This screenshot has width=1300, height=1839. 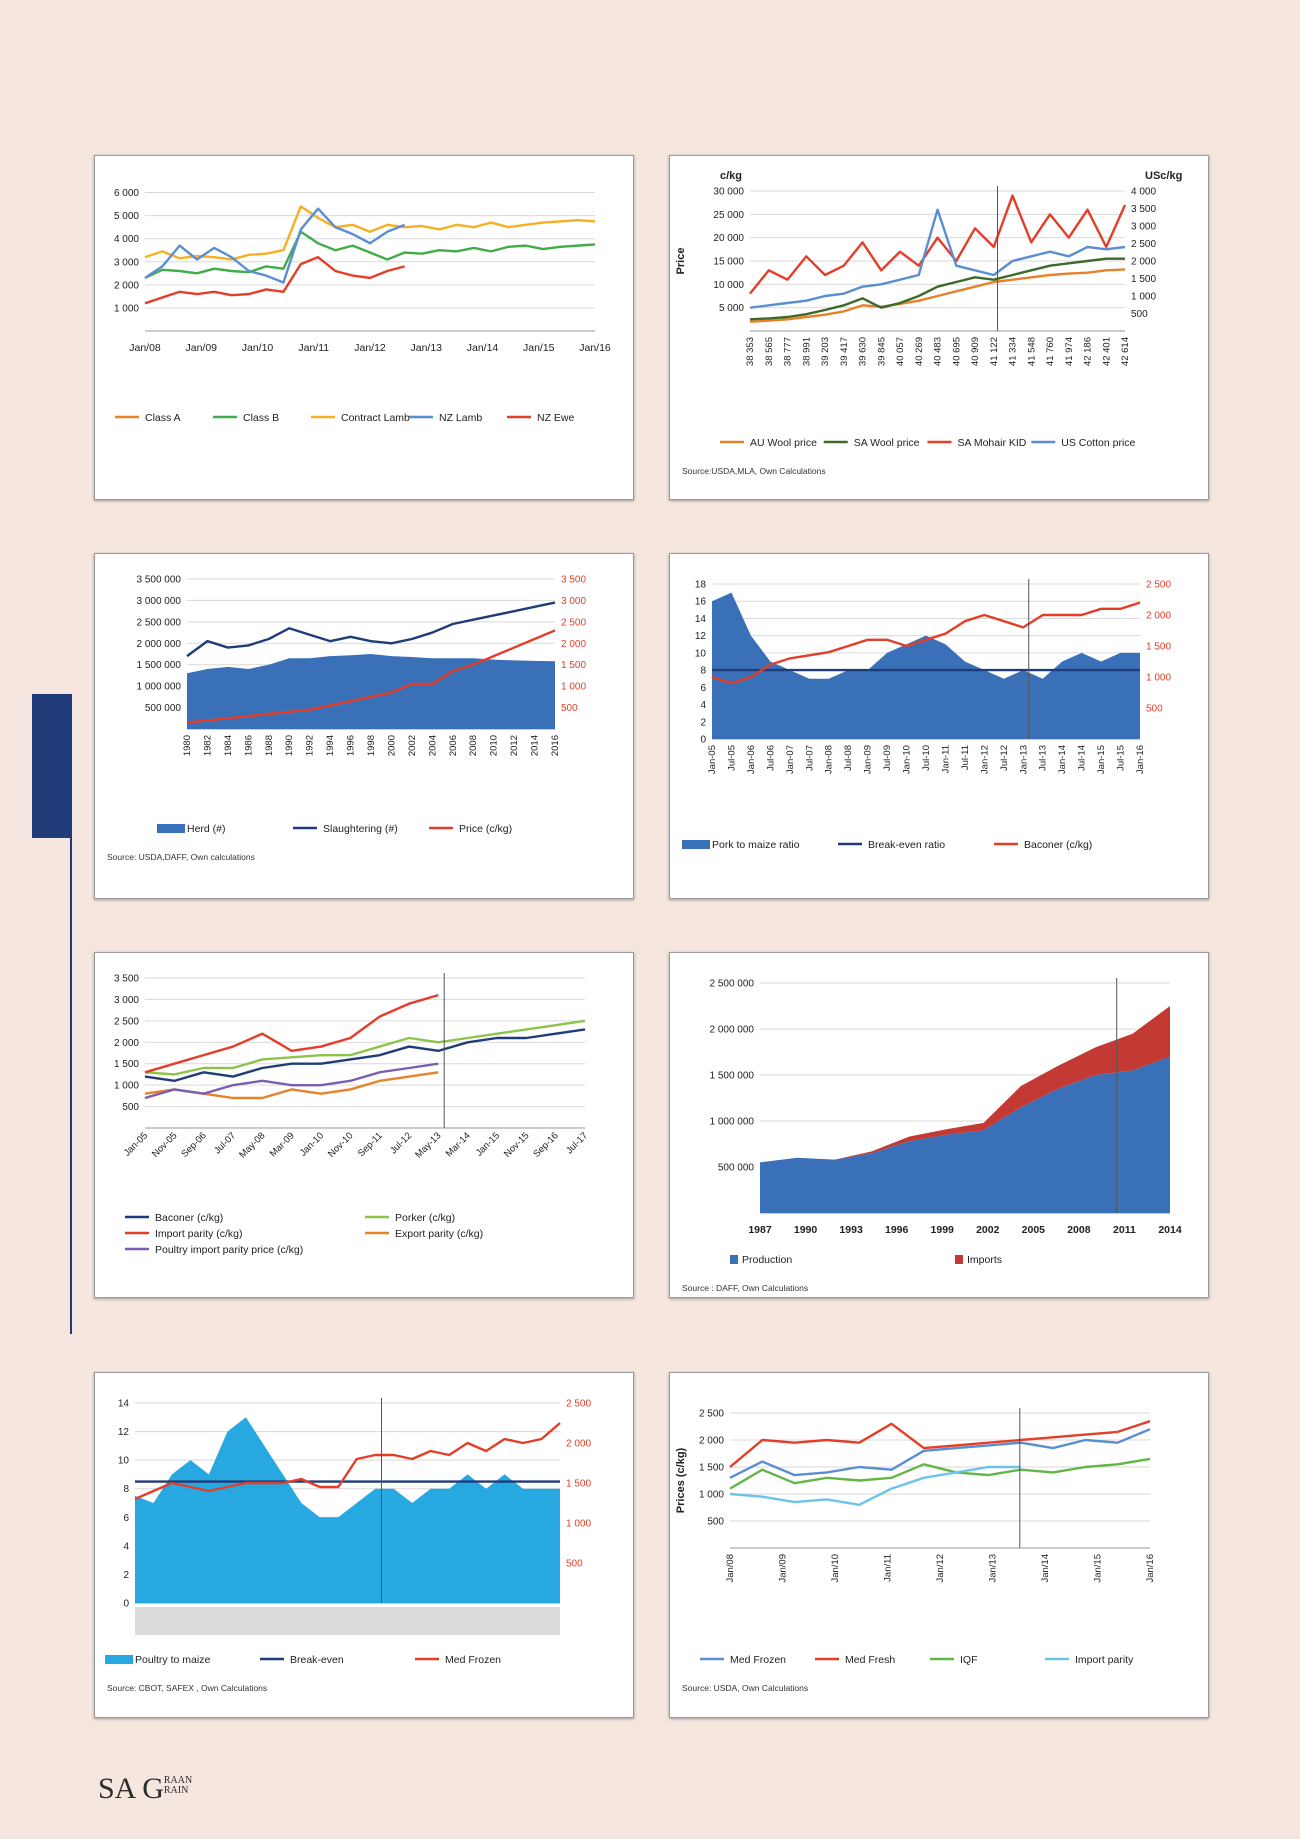 I want to click on x-tick-label: 1996, so click(x=897, y=1230).